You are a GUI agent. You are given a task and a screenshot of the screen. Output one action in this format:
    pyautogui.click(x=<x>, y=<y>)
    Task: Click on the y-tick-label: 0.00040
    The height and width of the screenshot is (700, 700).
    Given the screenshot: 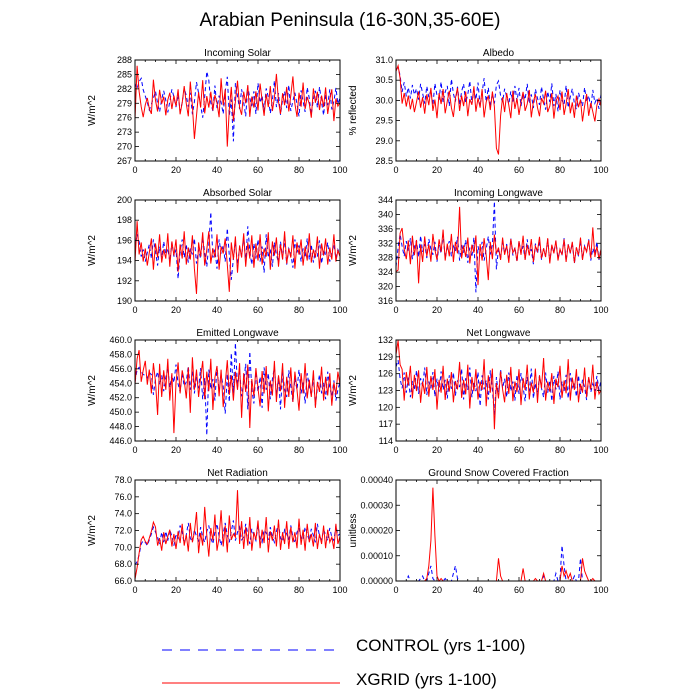 What is the action you would take?
    pyautogui.click(x=376, y=480)
    